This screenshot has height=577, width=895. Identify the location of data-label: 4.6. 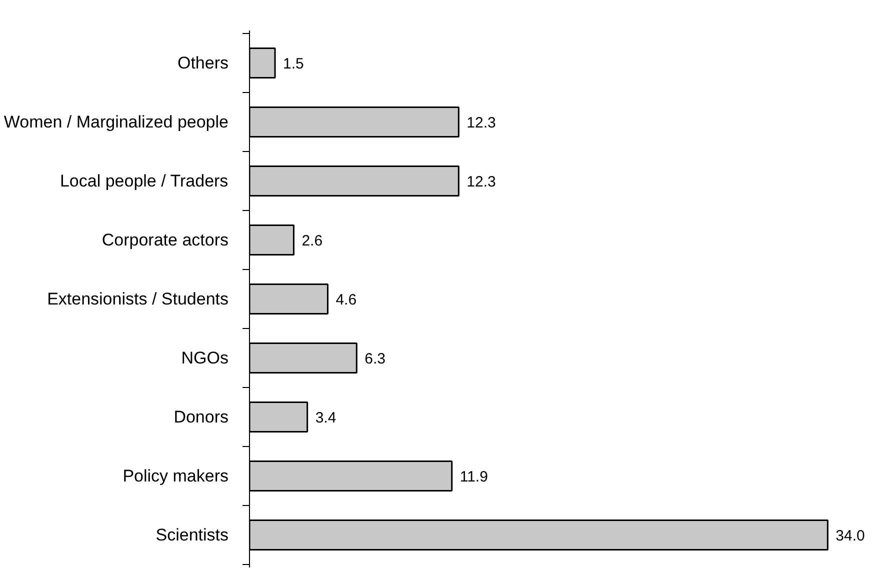
(346, 300).